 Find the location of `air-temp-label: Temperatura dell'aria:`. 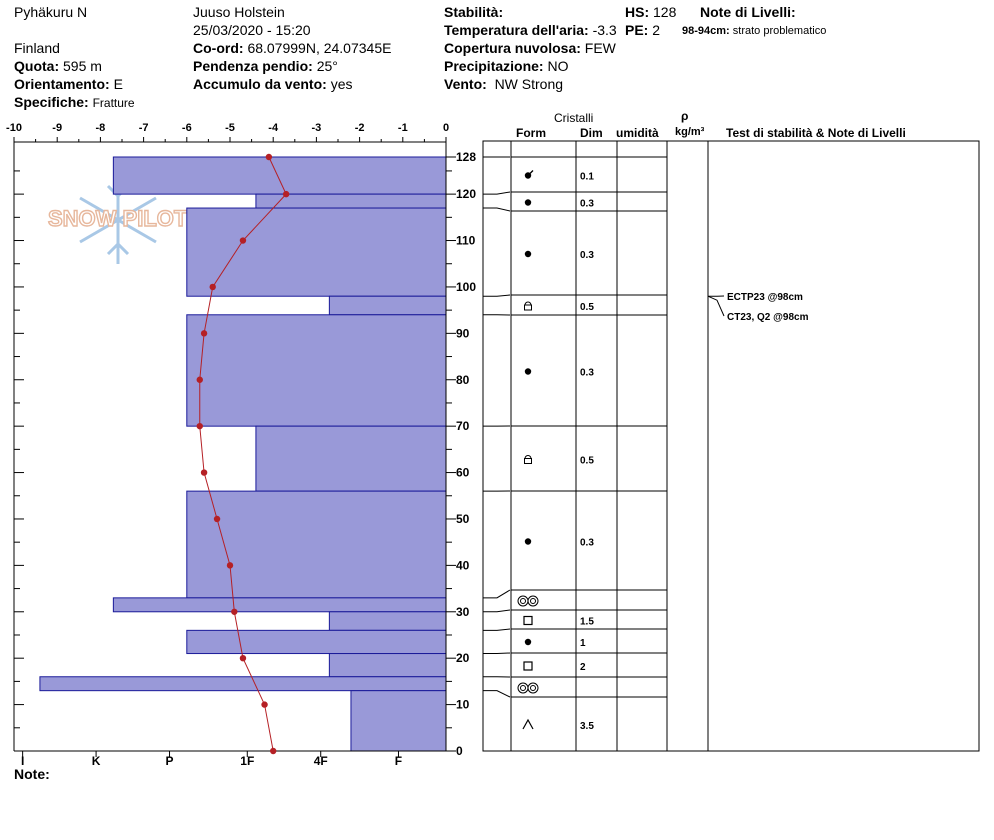

air-temp-label: Temperatura dell'aria: is located at coordinates (516, 30).